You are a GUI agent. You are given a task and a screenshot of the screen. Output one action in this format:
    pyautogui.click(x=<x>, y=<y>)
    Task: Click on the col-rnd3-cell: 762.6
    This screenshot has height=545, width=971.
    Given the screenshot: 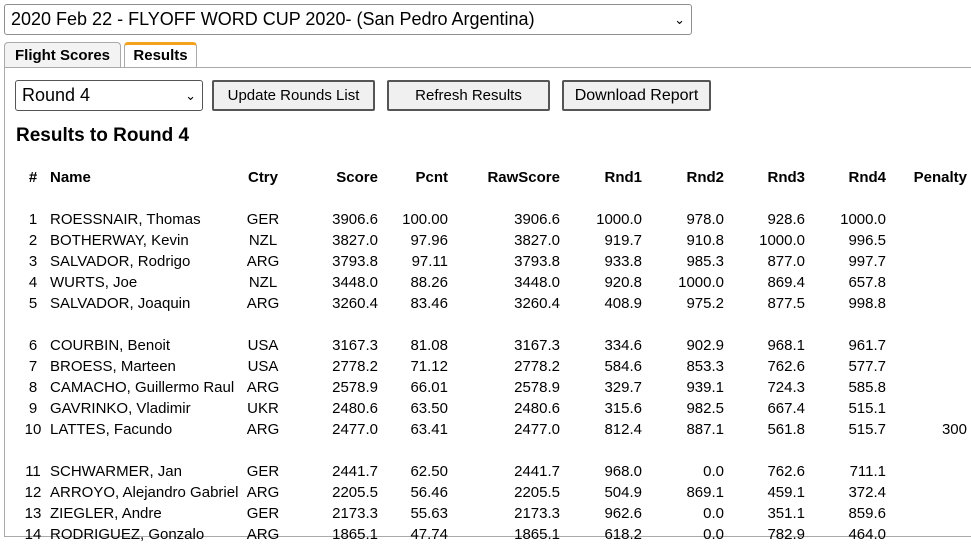 What is the action you would take?
    pyautogui.click(x=786, y=471)
    